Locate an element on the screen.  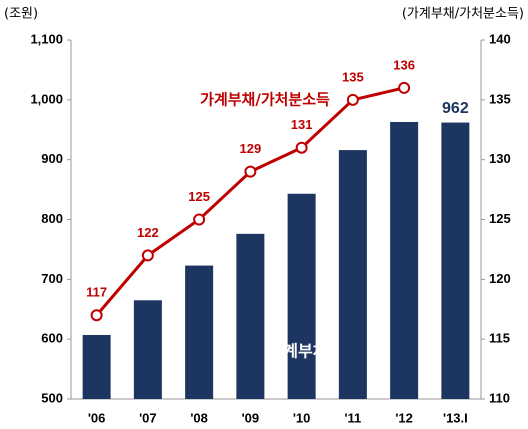
bar-value-label: 962 is located at coordinates (455, 108).